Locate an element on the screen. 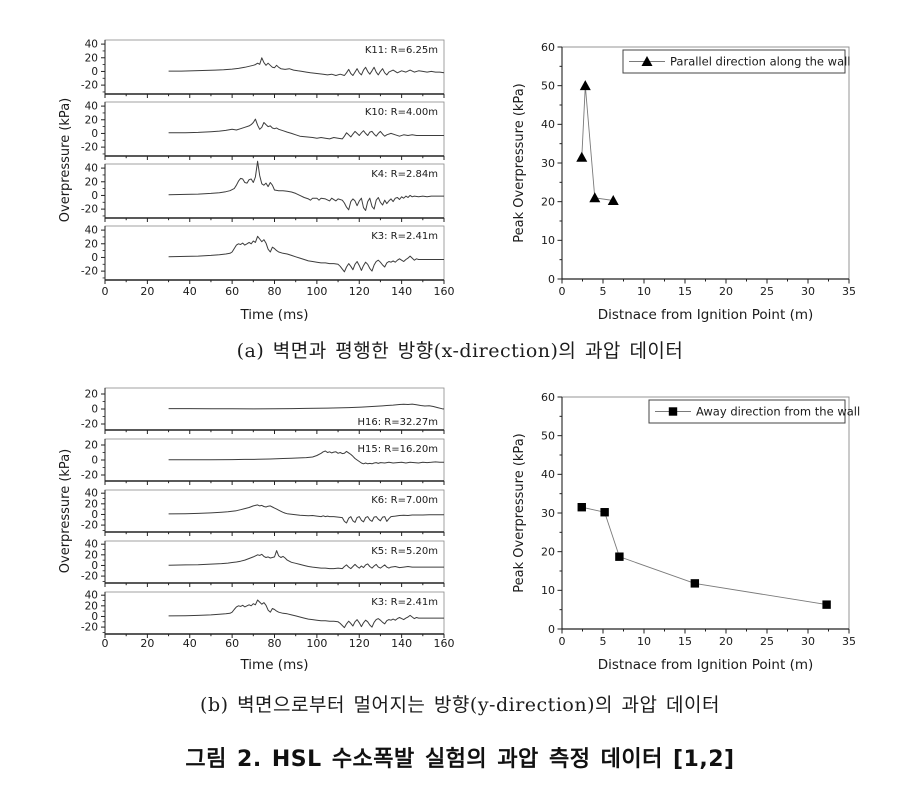 This screenshot has height=790, width=920. x-tick-label: 10 is located at coordinates (644, 291).